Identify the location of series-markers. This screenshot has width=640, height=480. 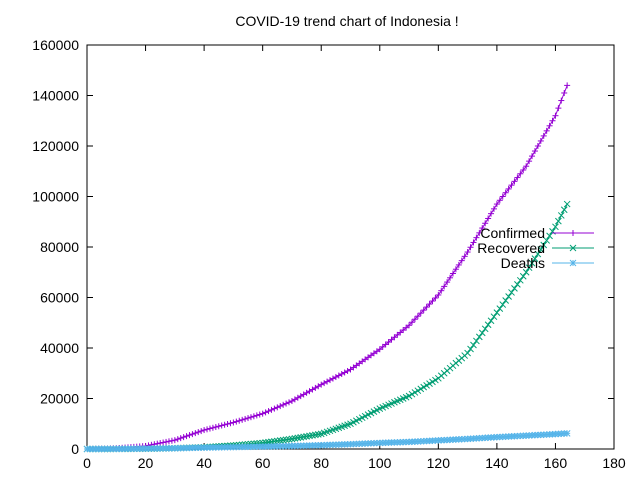
(327, 441).